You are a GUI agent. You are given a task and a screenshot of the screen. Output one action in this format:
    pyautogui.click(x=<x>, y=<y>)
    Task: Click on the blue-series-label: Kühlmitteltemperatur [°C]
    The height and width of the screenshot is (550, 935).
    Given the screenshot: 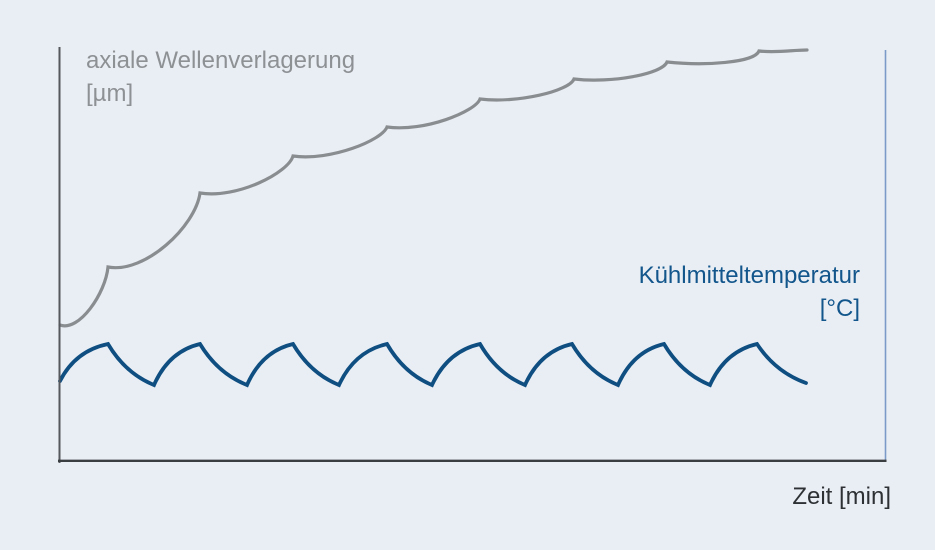 What is the action you would take?
    pyautogui.click(x=749, y=292)
    